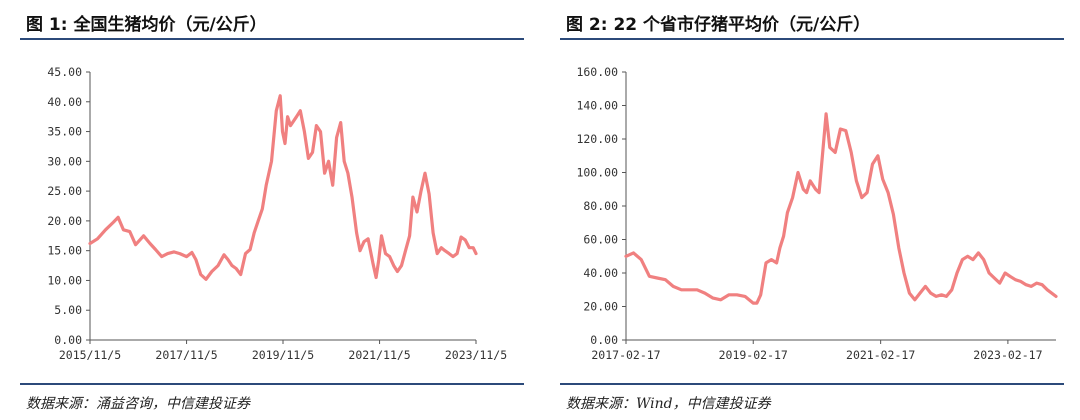  Describe the element at coordinates (146, 25) in the screenshot. I see `chart-title-1: 图 1: 全国生猪均价（元/公斤）` at that location.